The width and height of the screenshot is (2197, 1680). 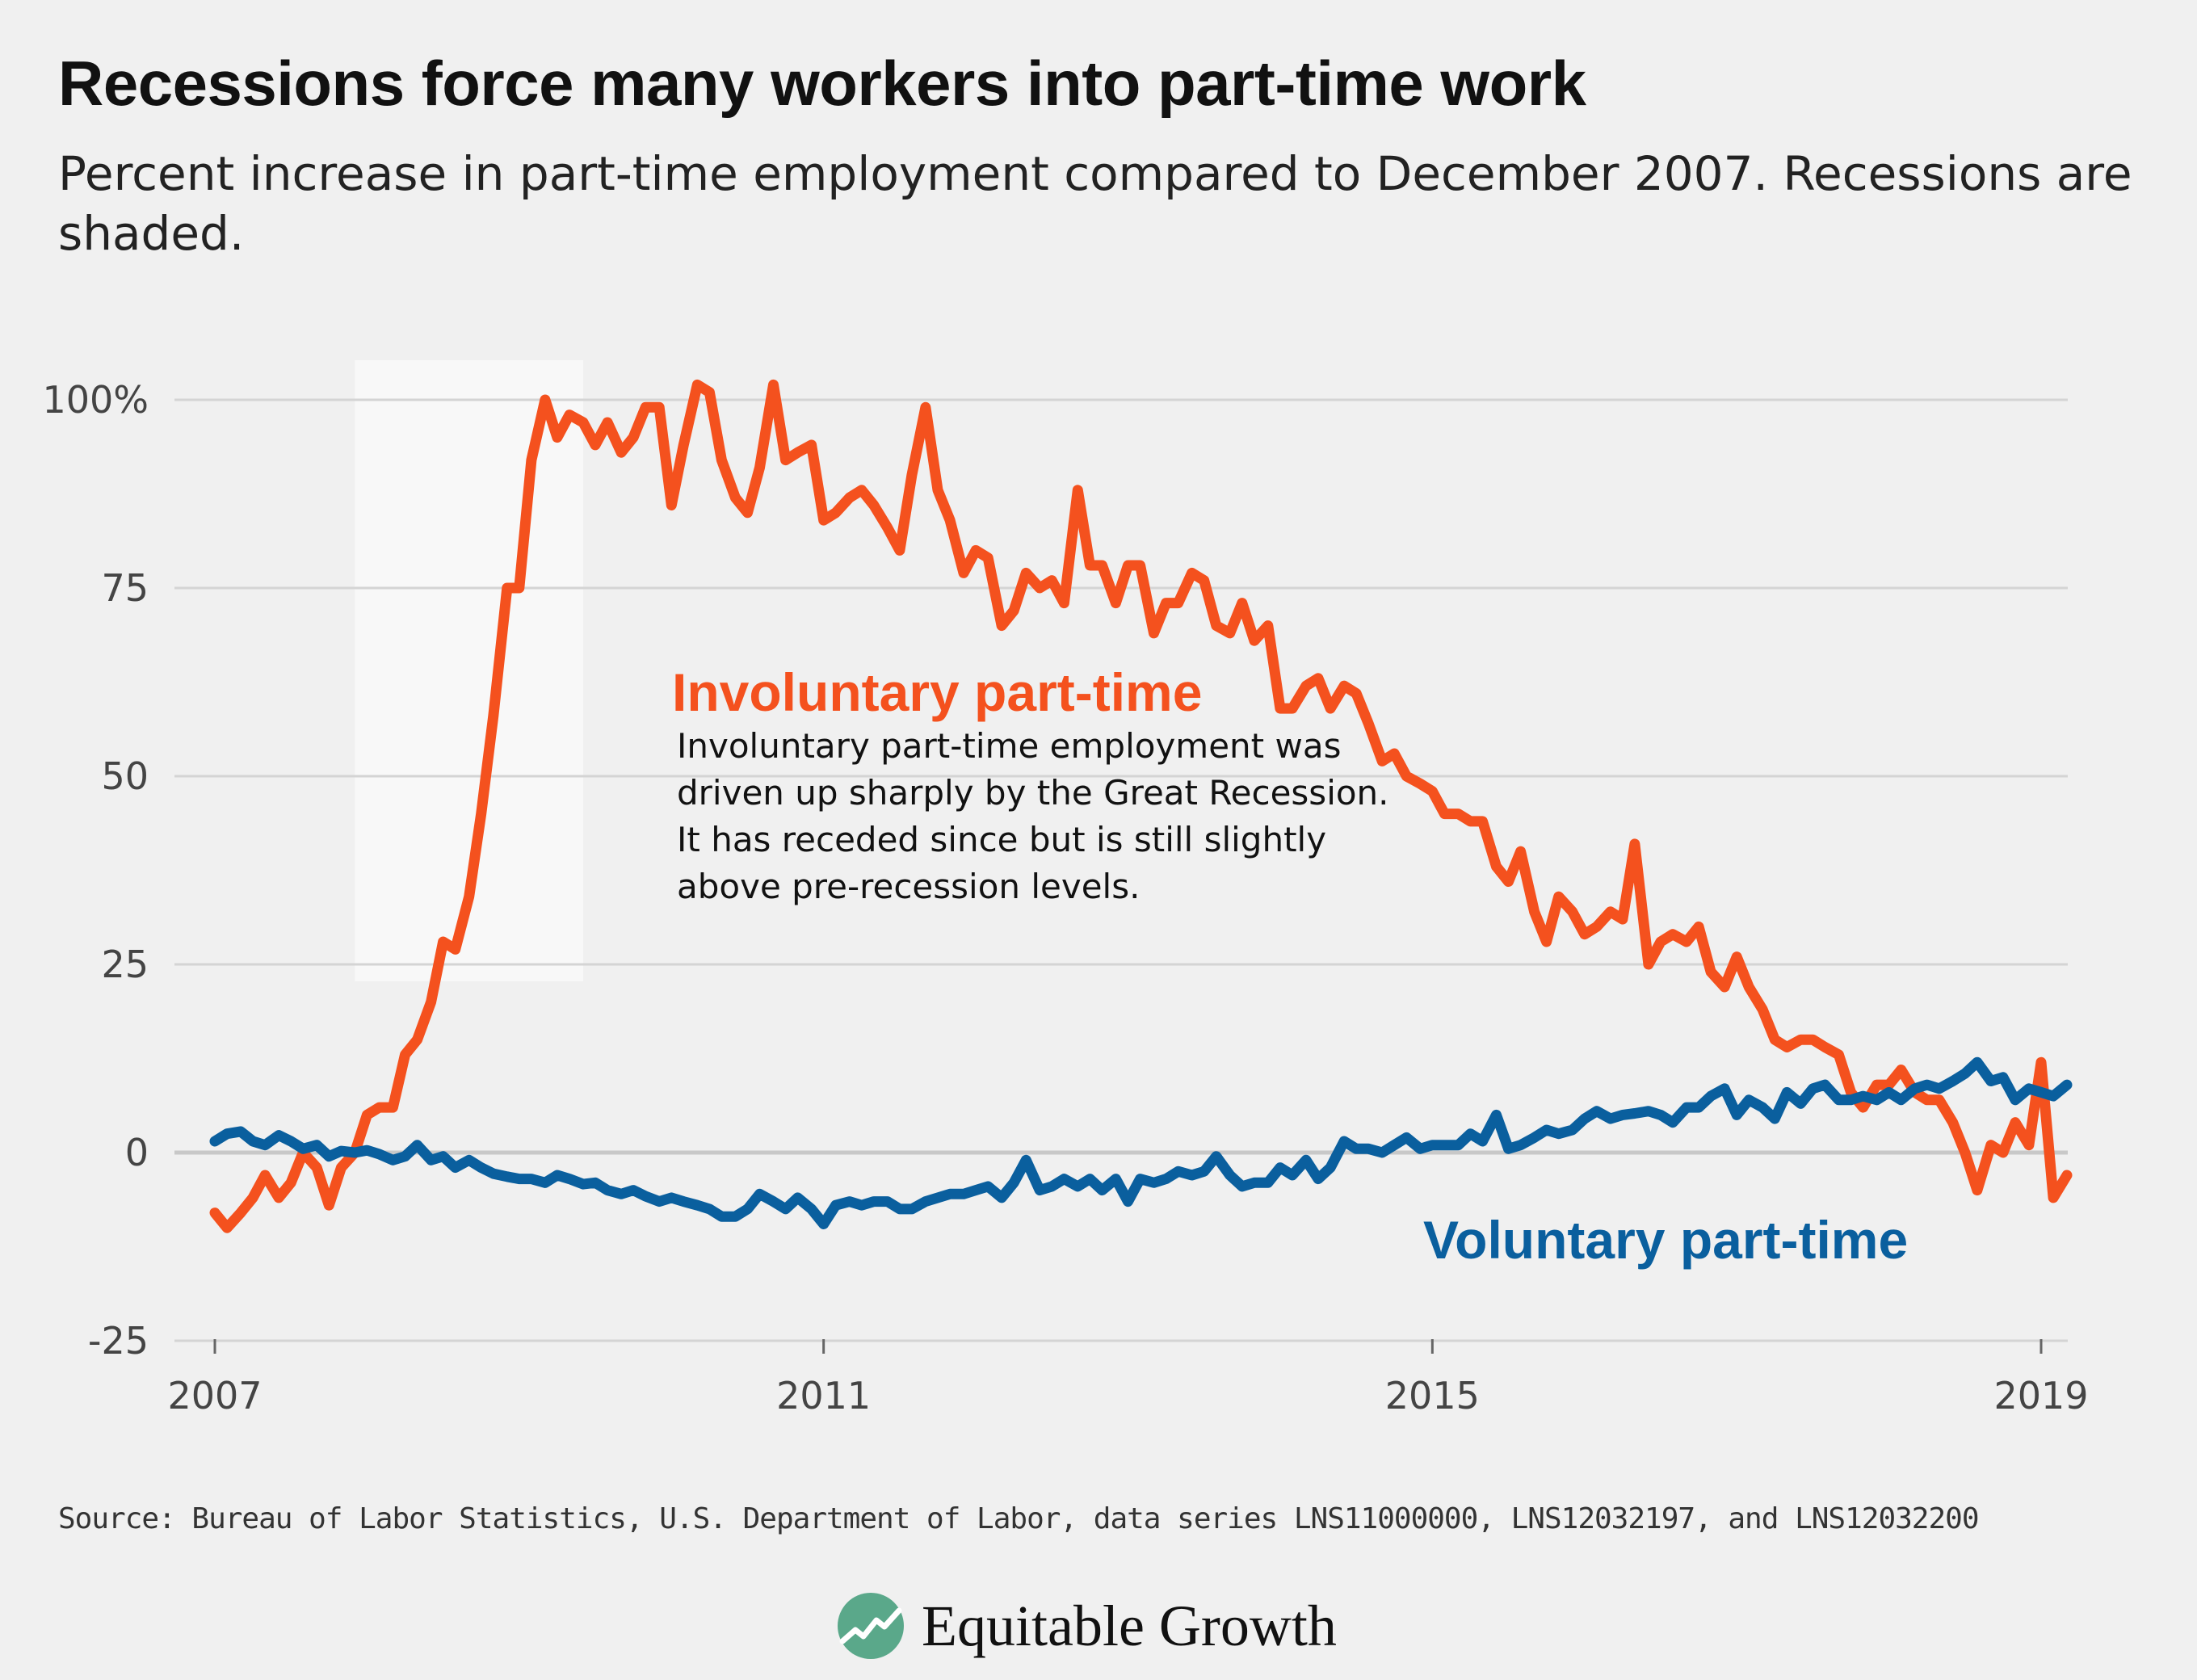 I want to click on x-tick-label: 2019, so click(x=2040, y=1396).